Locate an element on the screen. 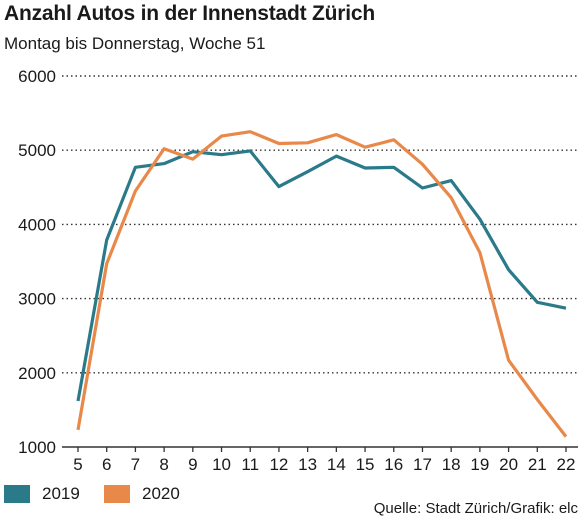  x-tick-label-20: 20 is located at coordinates (508, 464).